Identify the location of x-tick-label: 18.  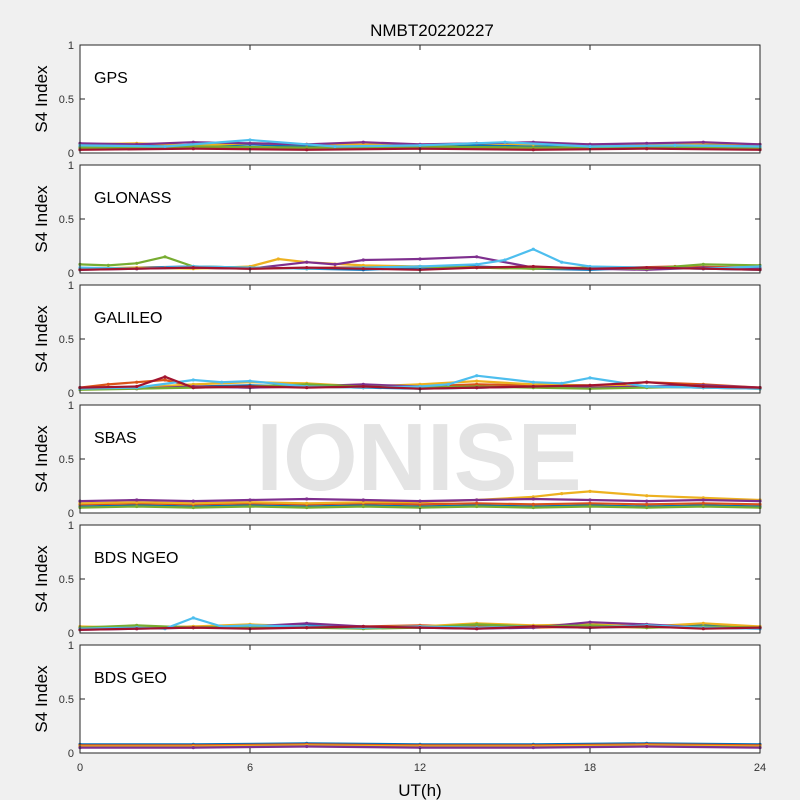
(590, 768).